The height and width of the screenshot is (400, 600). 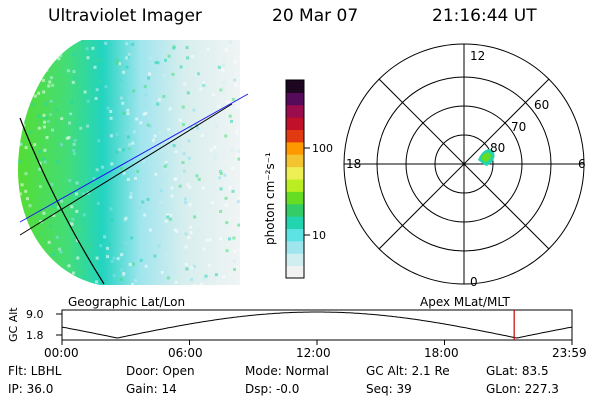 What do you see at coordinates (315, 16) in the screenshot?
I see `date-label: 20 Mar 07` at bounding box center [315, 16].